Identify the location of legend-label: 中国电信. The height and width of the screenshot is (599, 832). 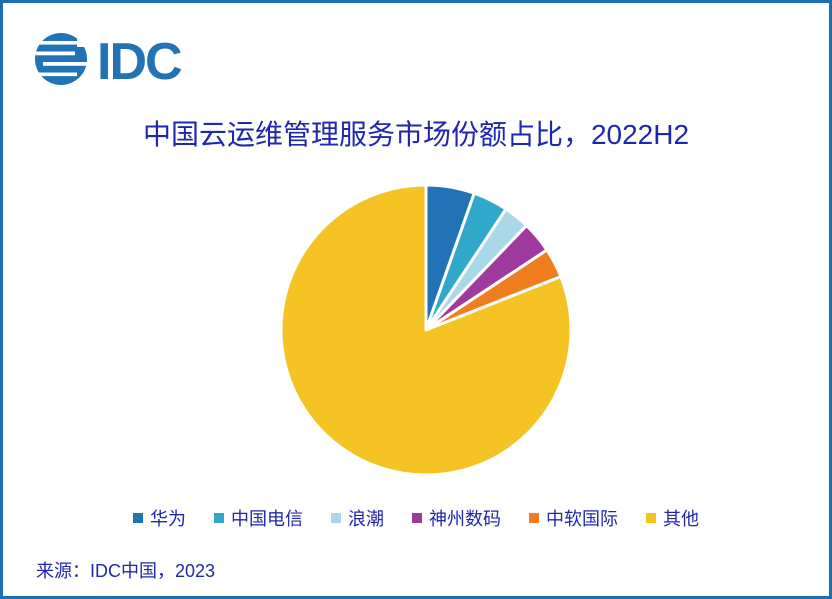
(267, 519).